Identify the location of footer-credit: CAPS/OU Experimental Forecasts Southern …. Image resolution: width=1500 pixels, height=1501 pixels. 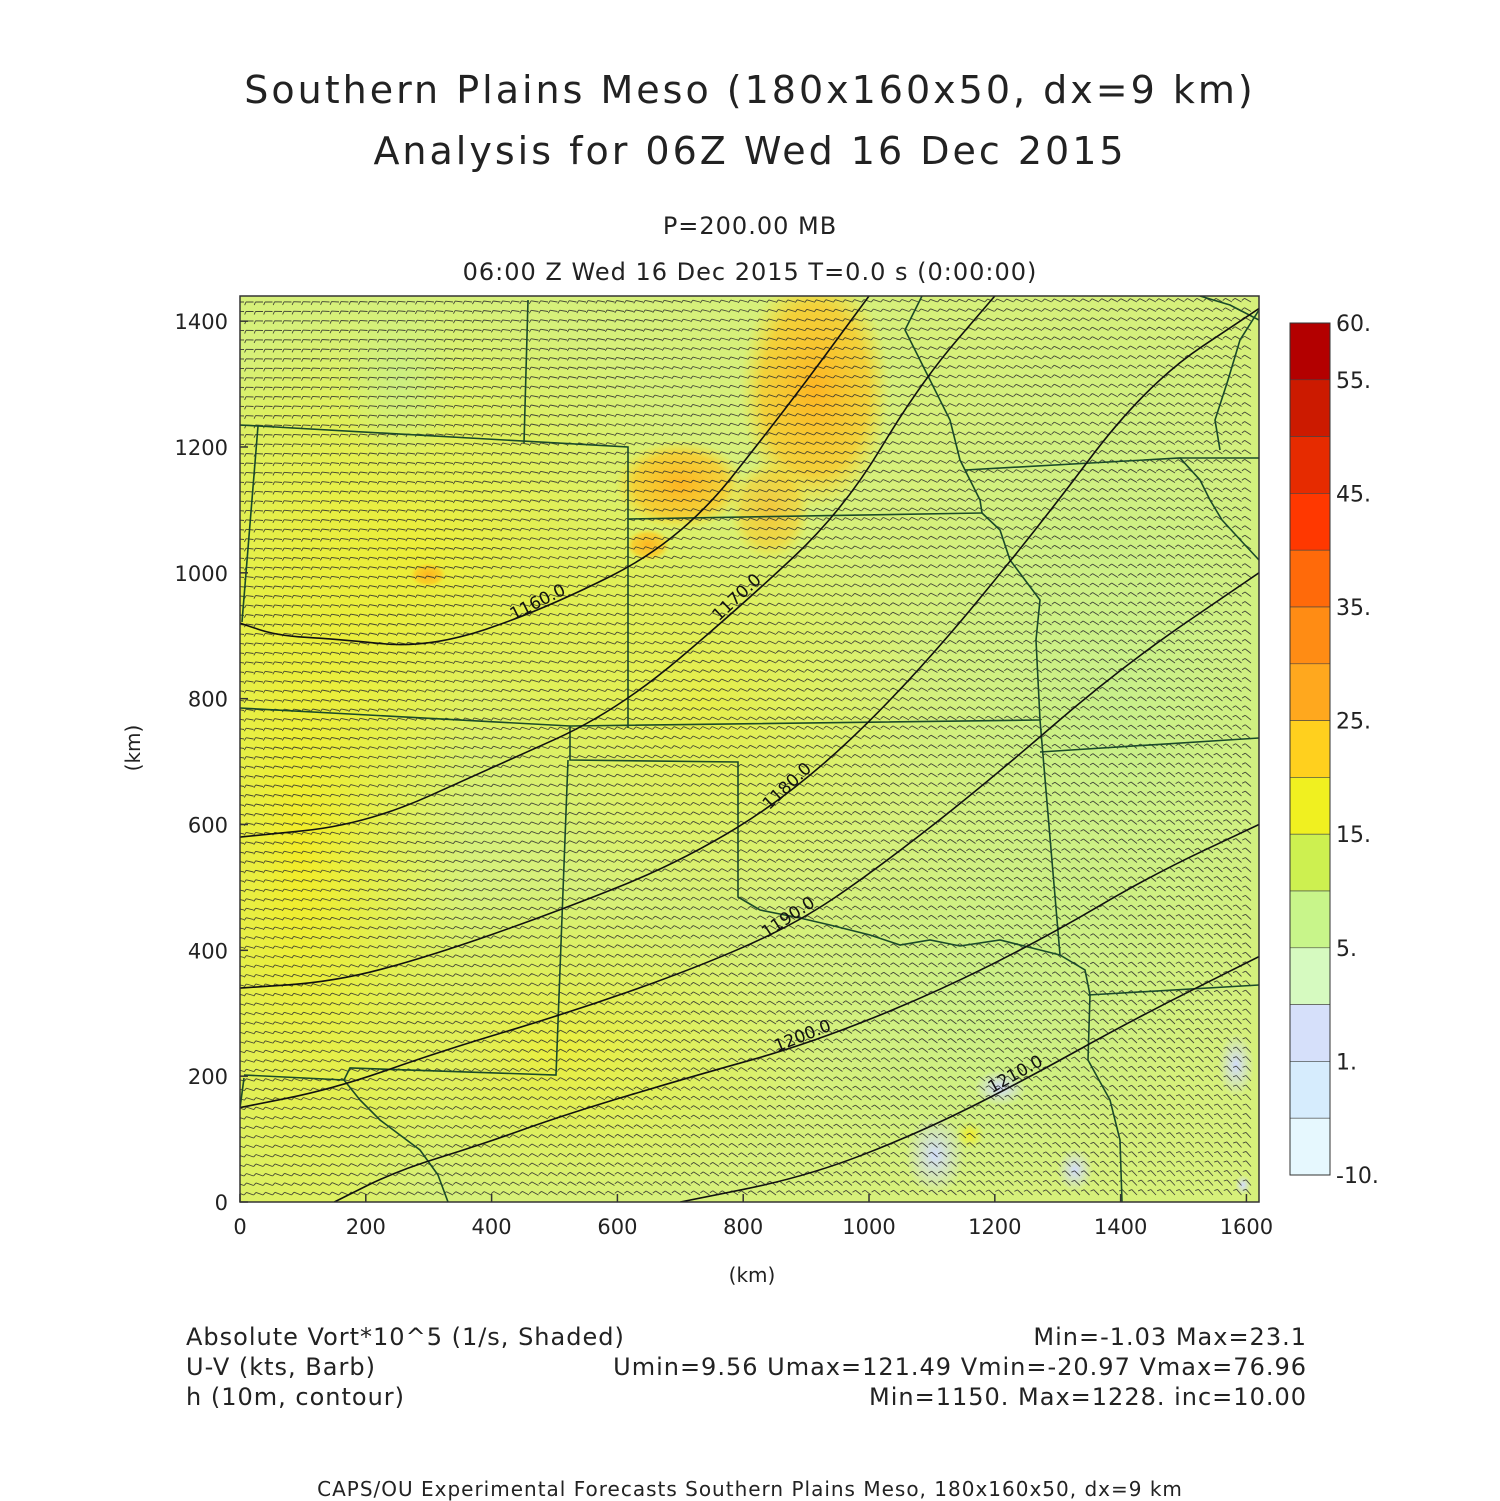
(750, 1489).